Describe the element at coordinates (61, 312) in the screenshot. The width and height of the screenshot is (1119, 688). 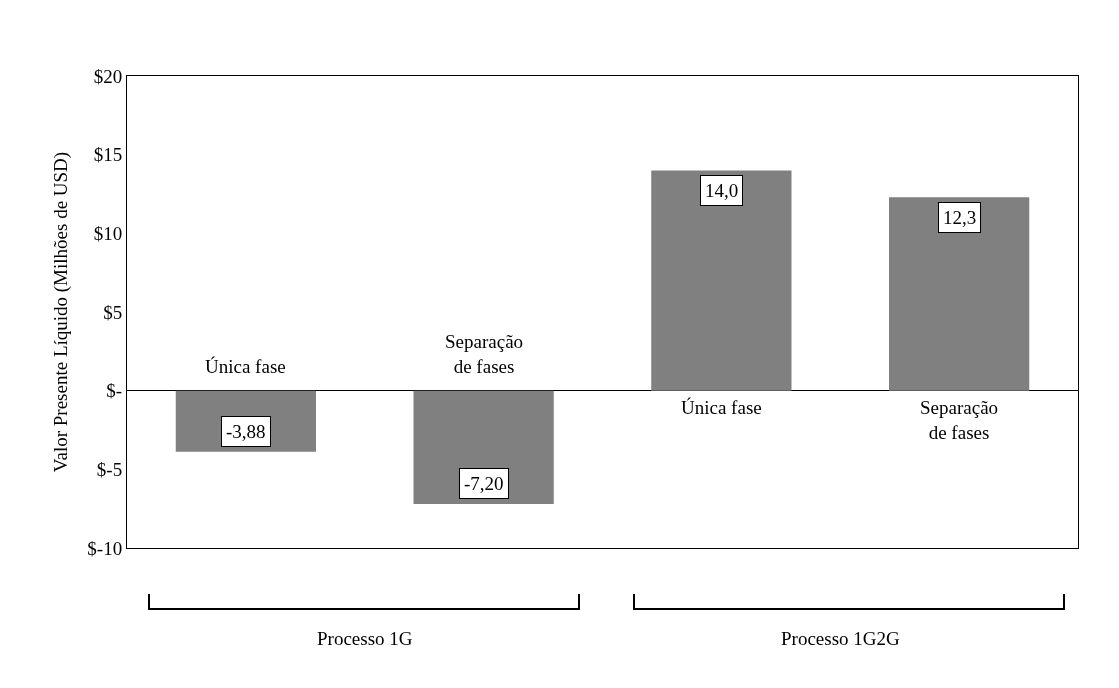
I see `y-axis-title: Valor Presente Líquido (Milhões de USD)` at that location.